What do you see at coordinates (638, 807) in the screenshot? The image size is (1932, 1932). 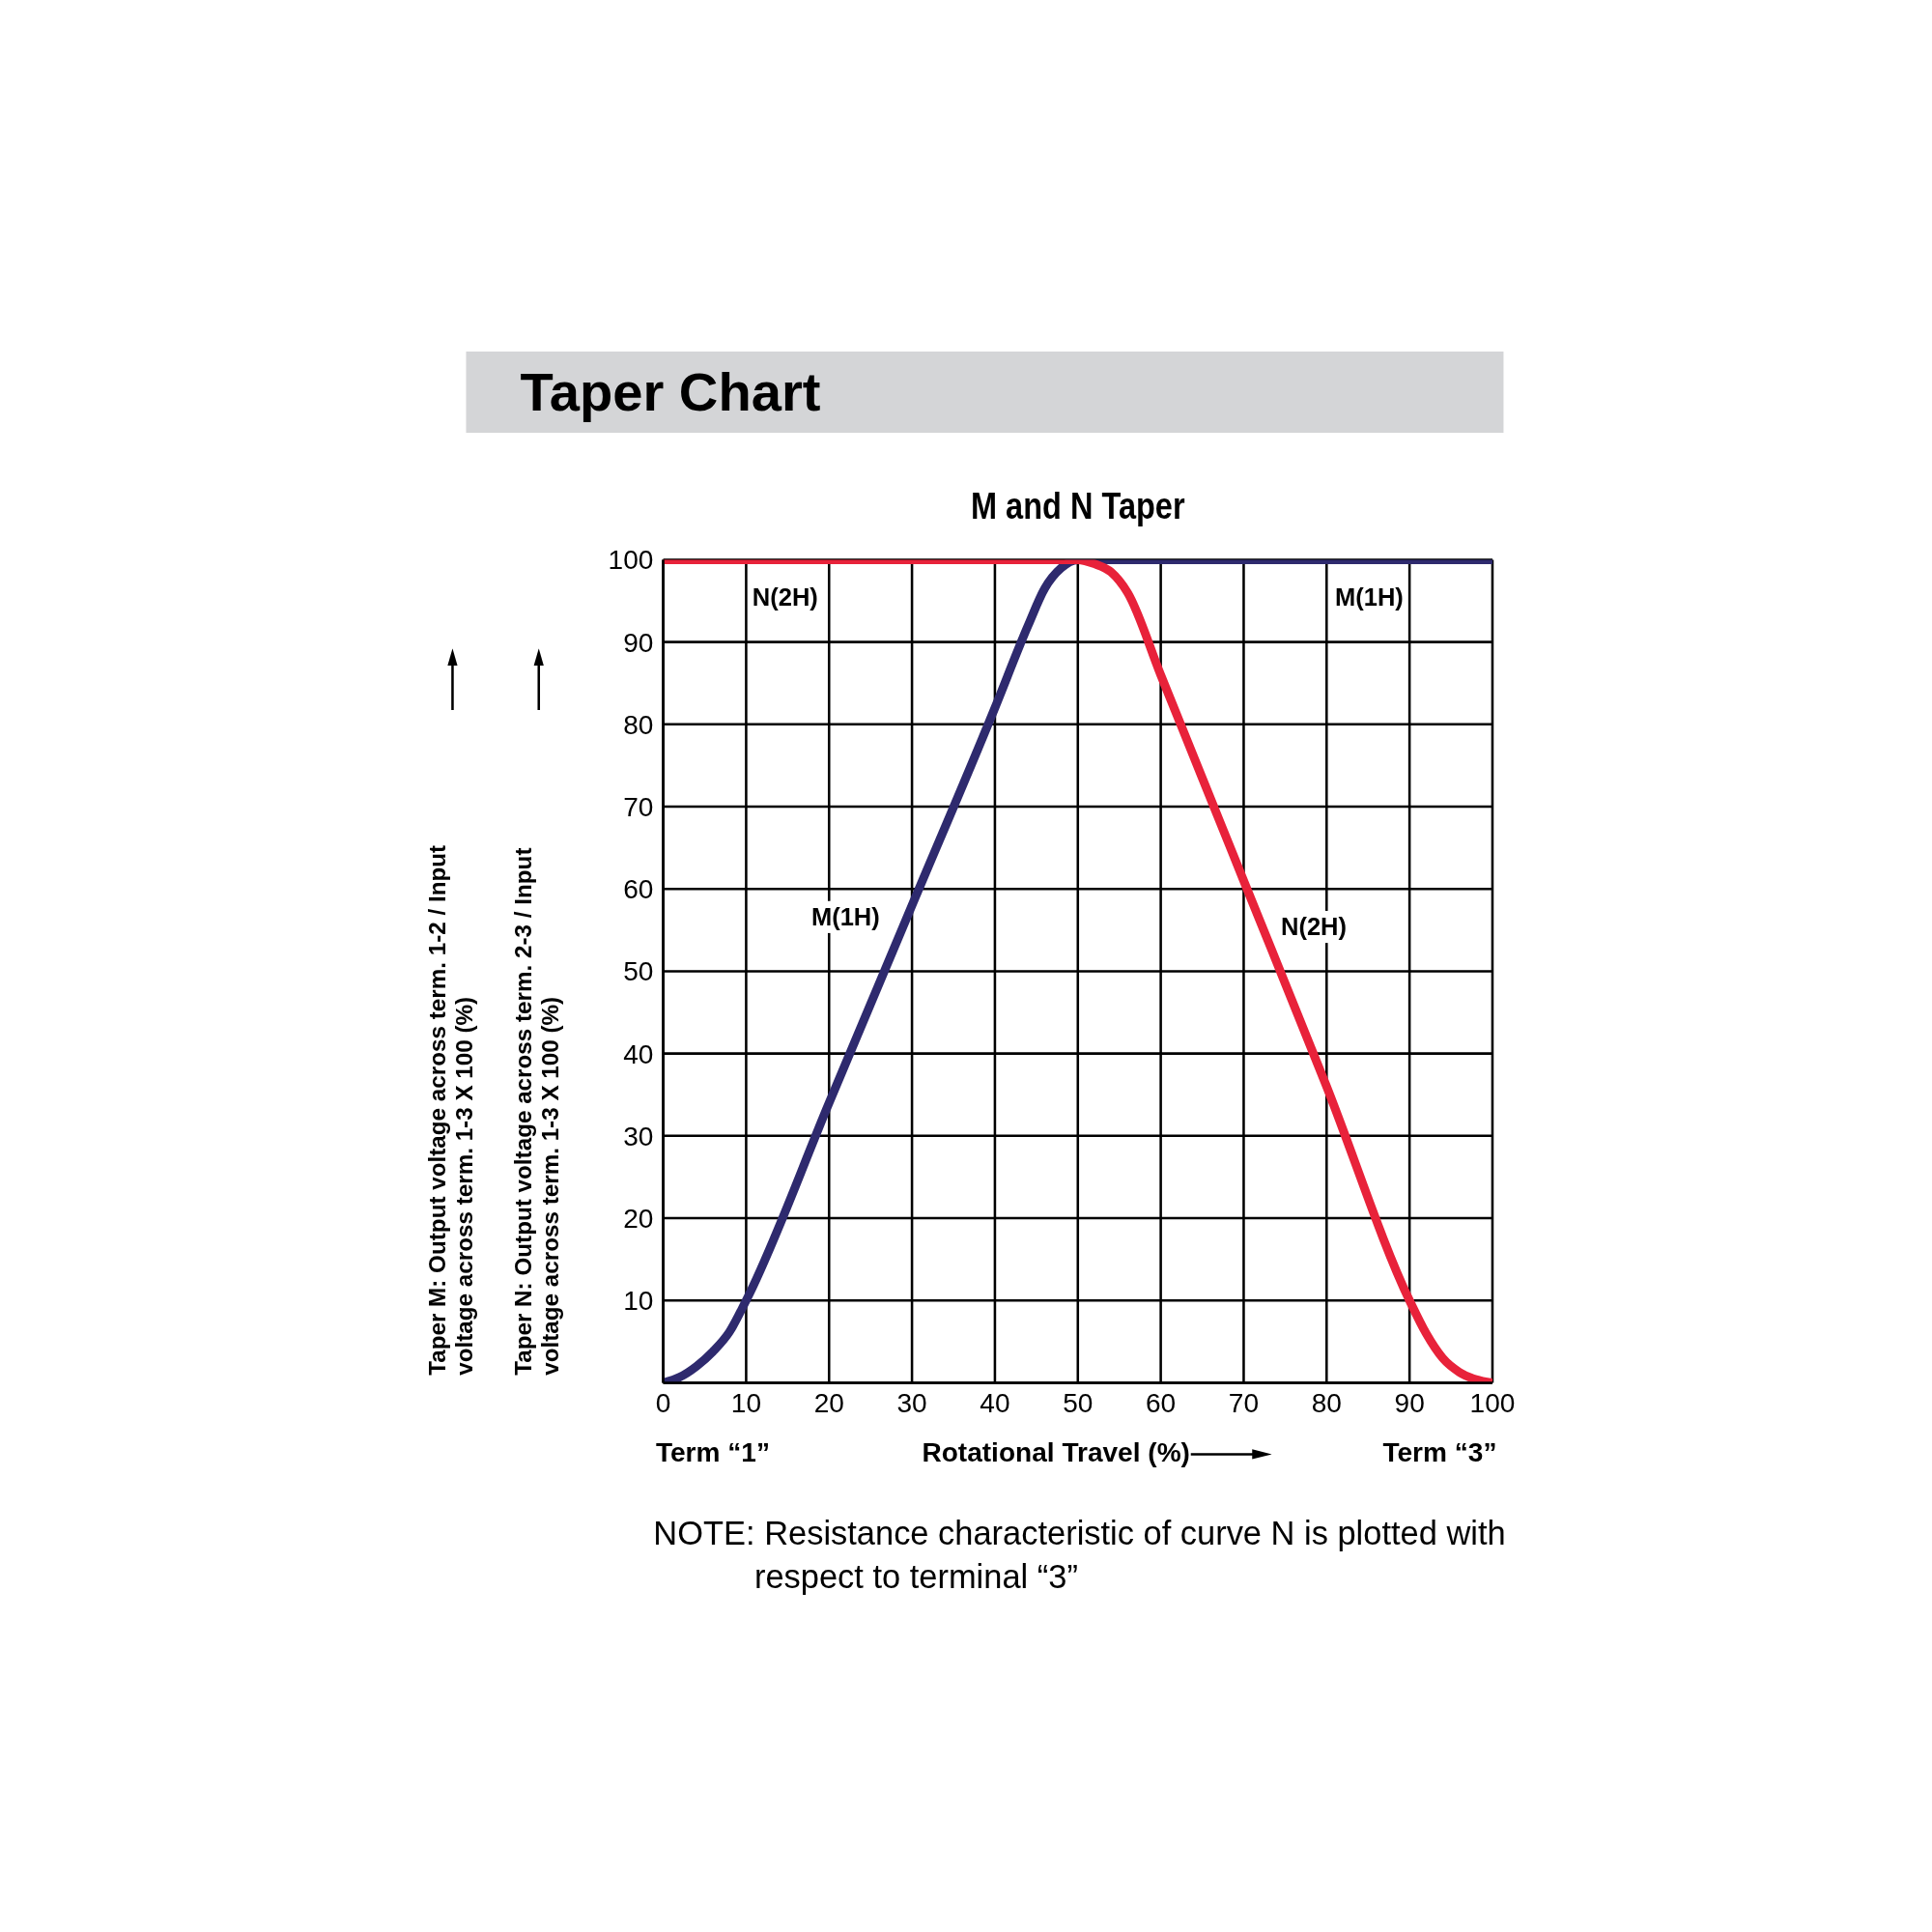 I see `y-tick-label: 70` at bounding box center [638, 807].